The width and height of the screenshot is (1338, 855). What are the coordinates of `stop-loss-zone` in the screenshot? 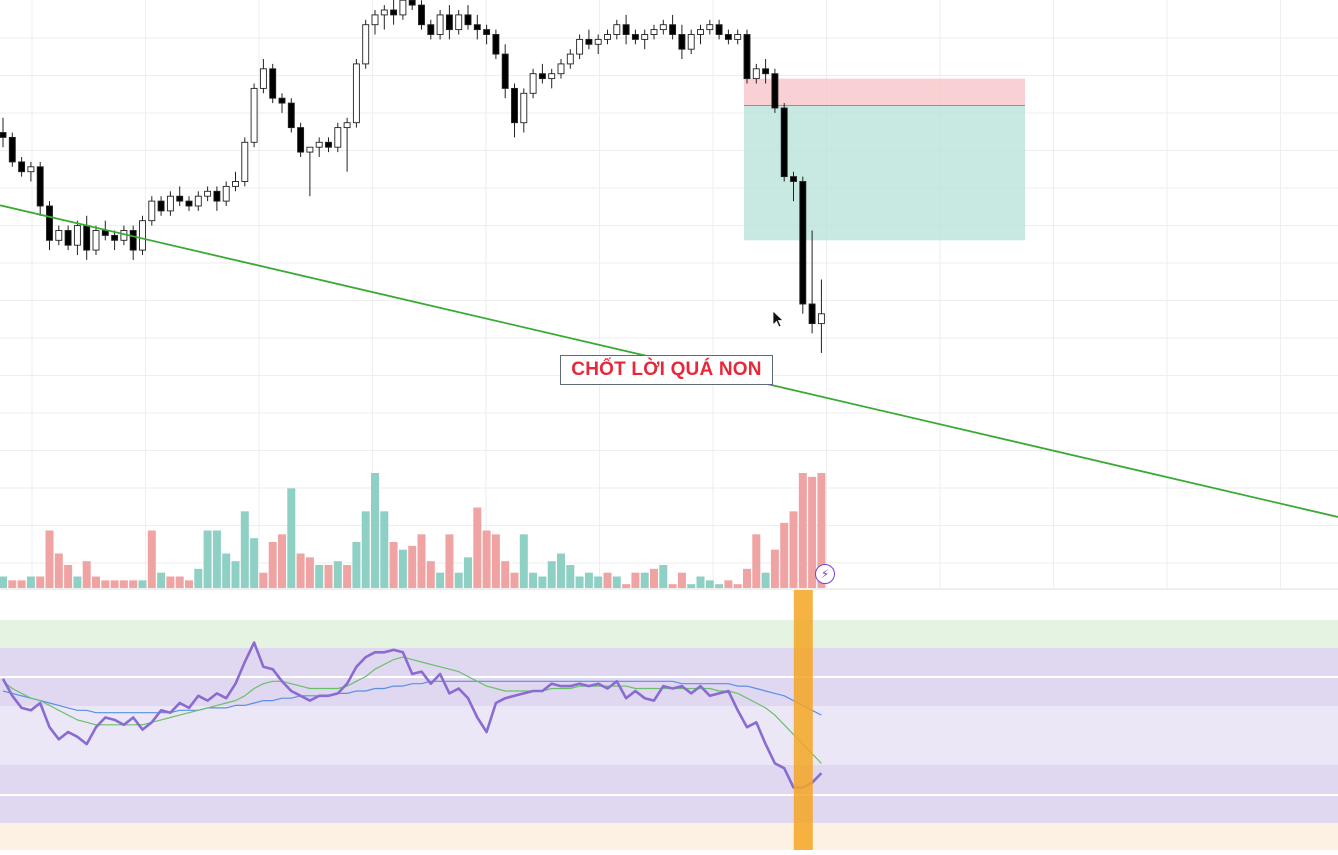 It's located at (884, 92).